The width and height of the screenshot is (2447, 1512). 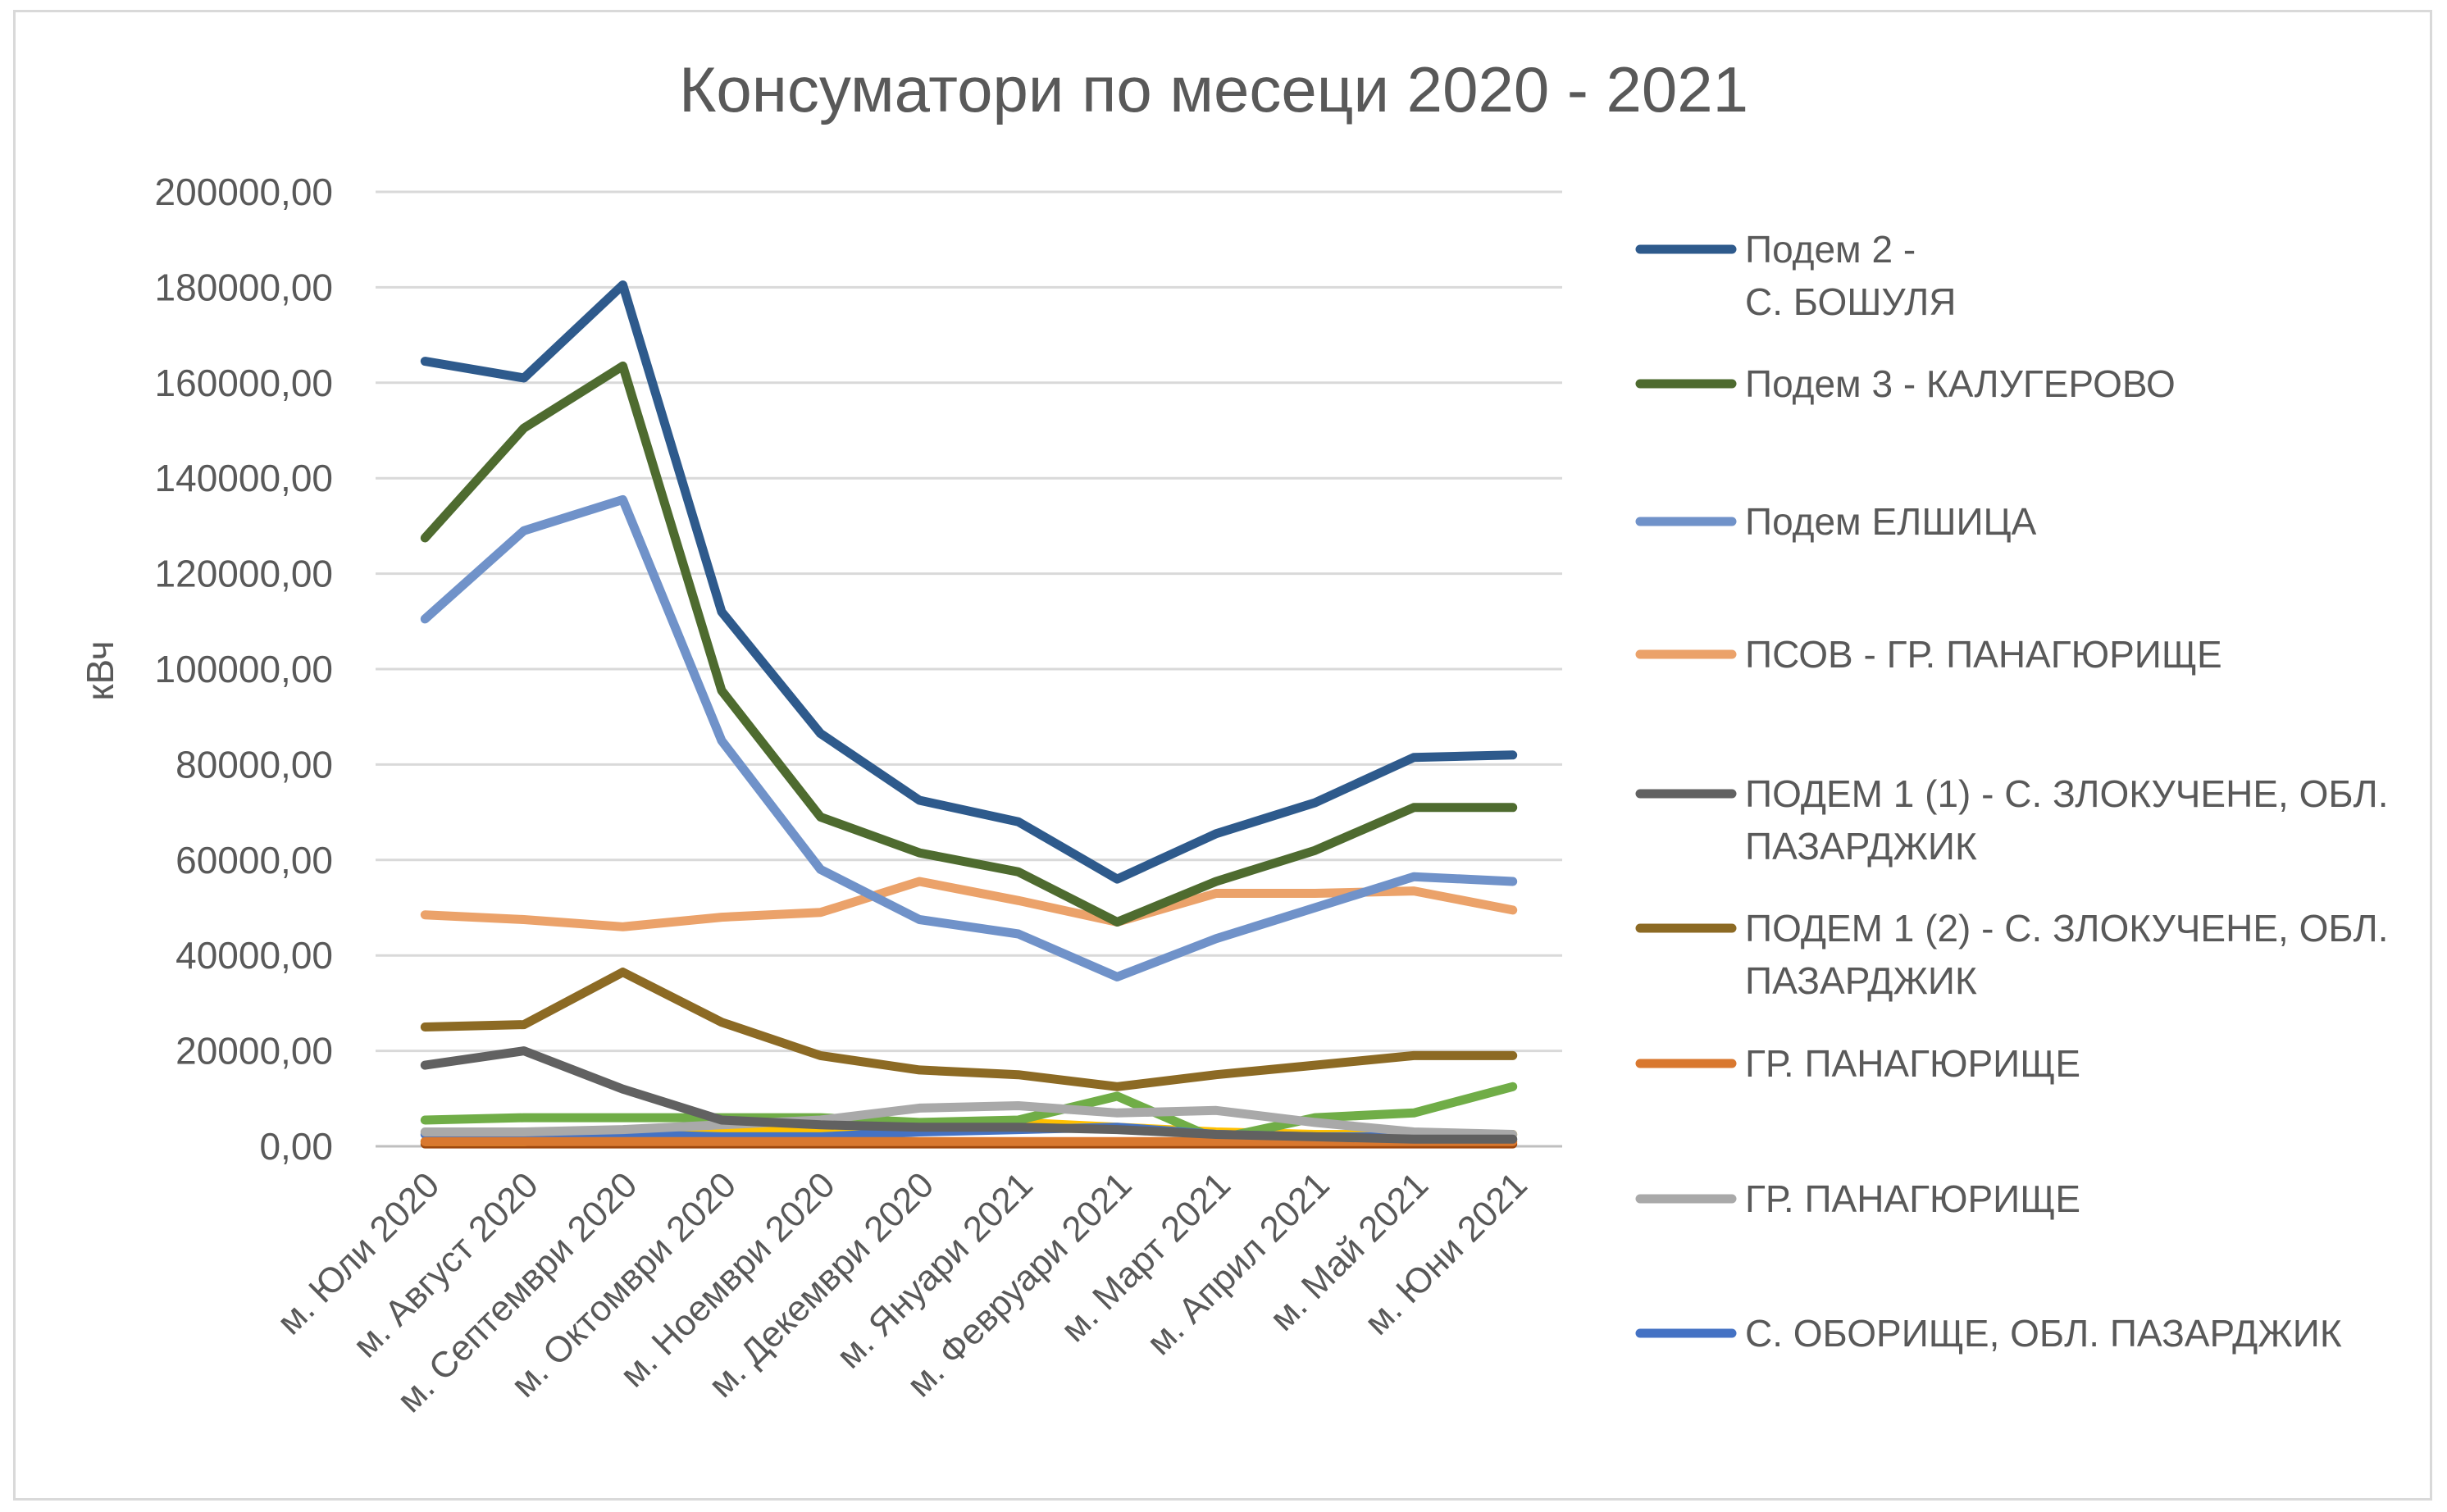 What do you see at coordinates (244, 478) in the screenshot?
I see `y-tick-label: 140000,00` at bounding box center [244, 478].